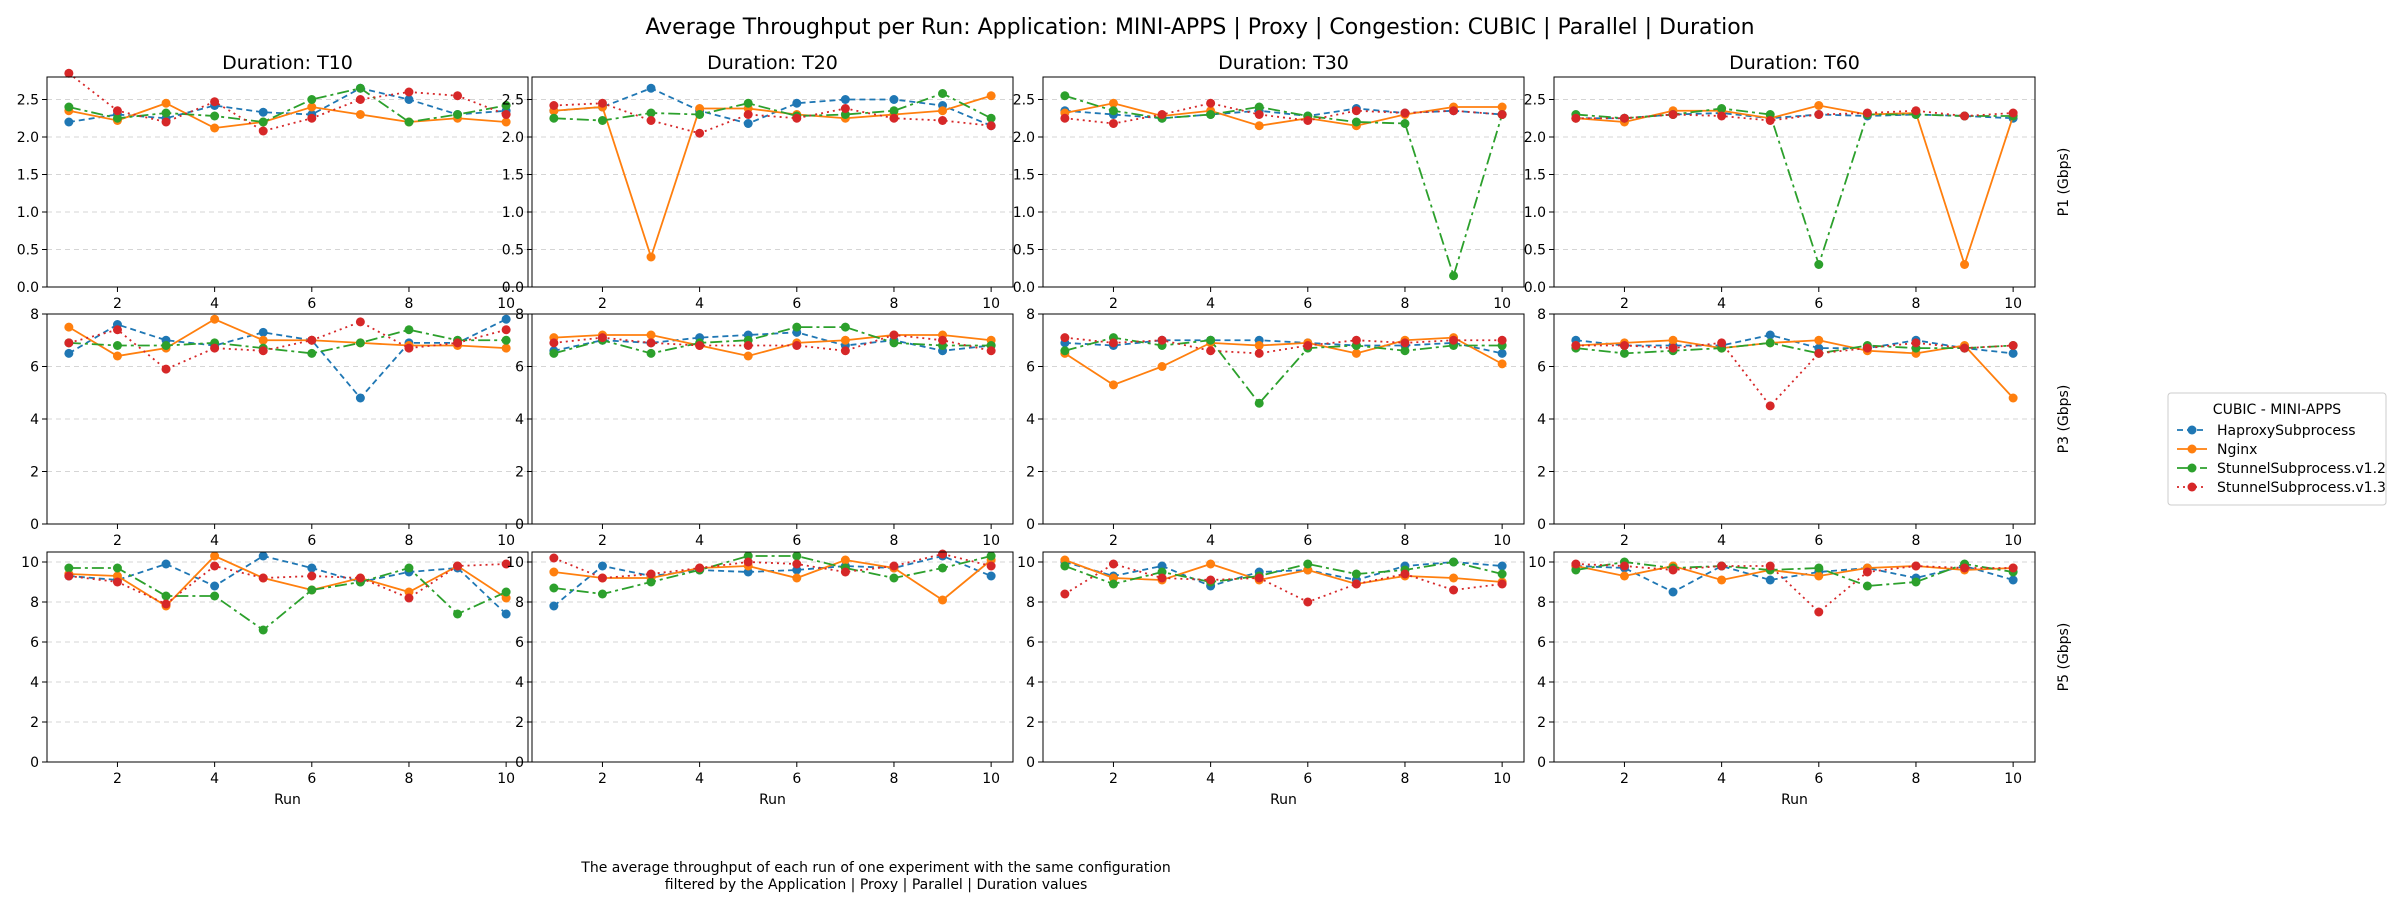  Describe the element at coordinates (287, 63) in the screenshot. I see `column-title-0: Duration: T10` at that location.